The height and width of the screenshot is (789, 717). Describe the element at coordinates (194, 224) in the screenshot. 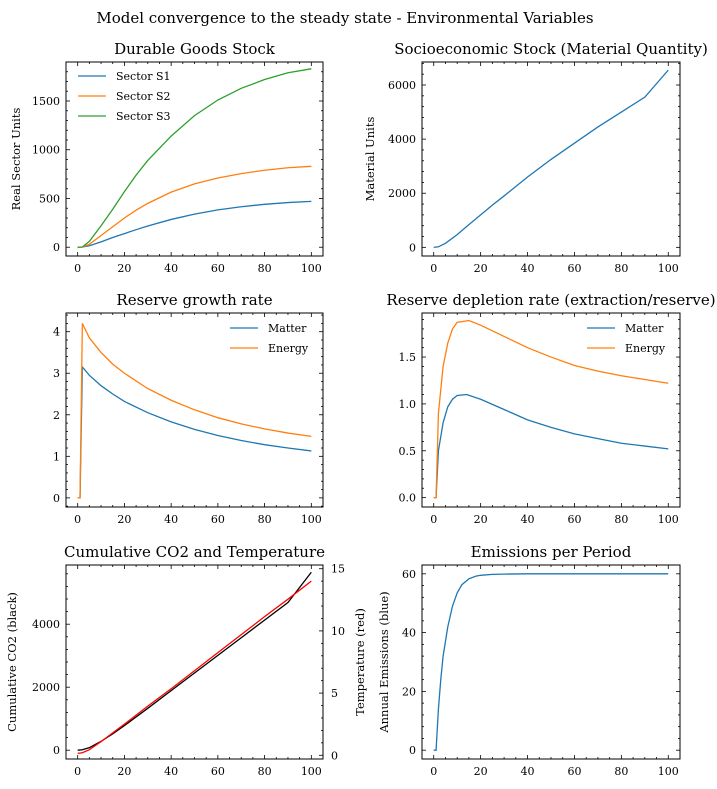

I see `series-line-sector-s1` at that location.